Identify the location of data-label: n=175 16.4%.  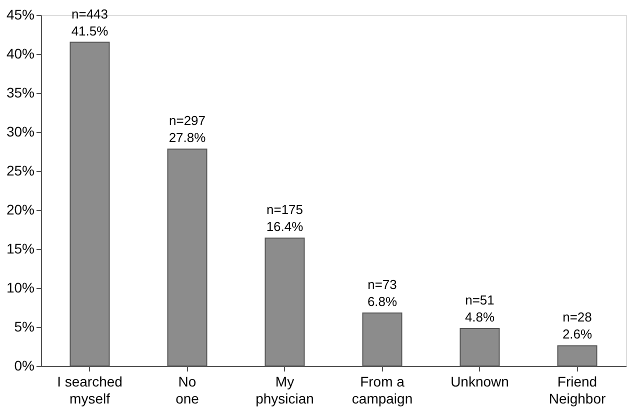
(285, 218).